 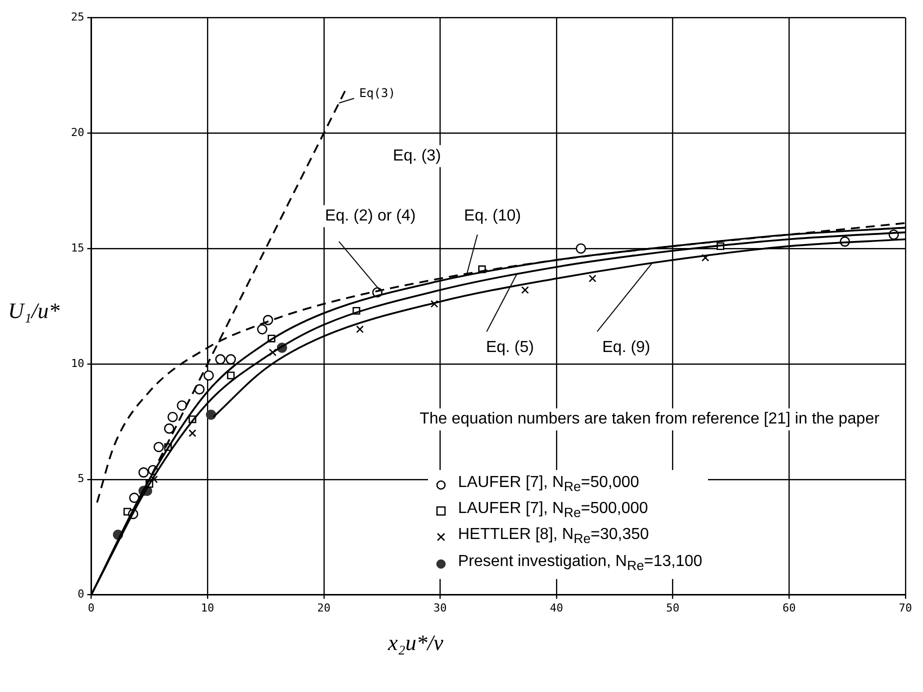 What do you see at coordinates (416, 643) in the screenshot?
I see `x-axis-title: x₂u*/ν` at bounding box center [416, 643].